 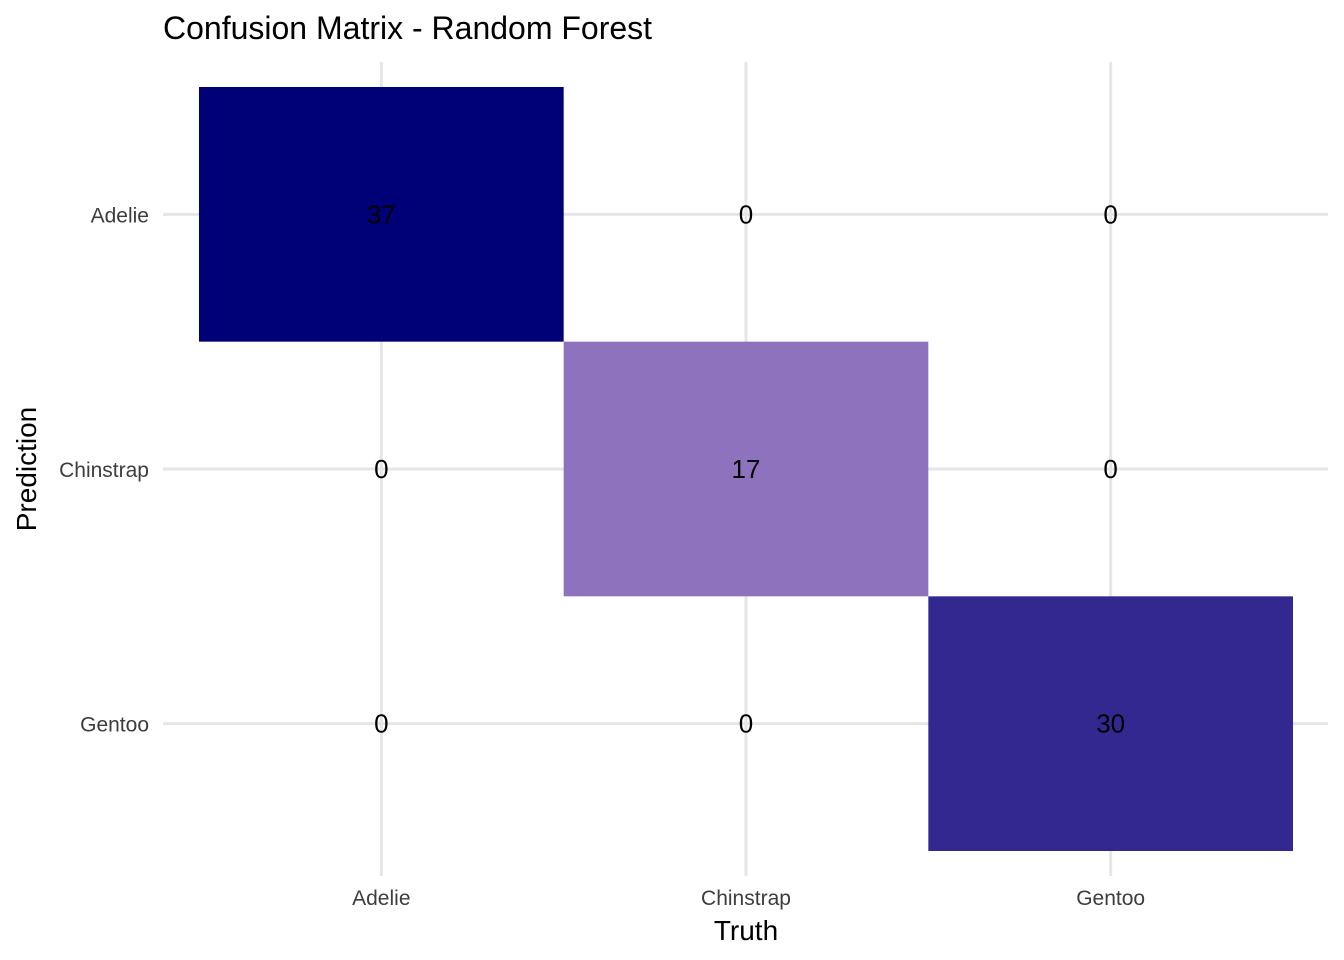 I want to click on y-axis-title: Prediction, so click(x=26, y=469).